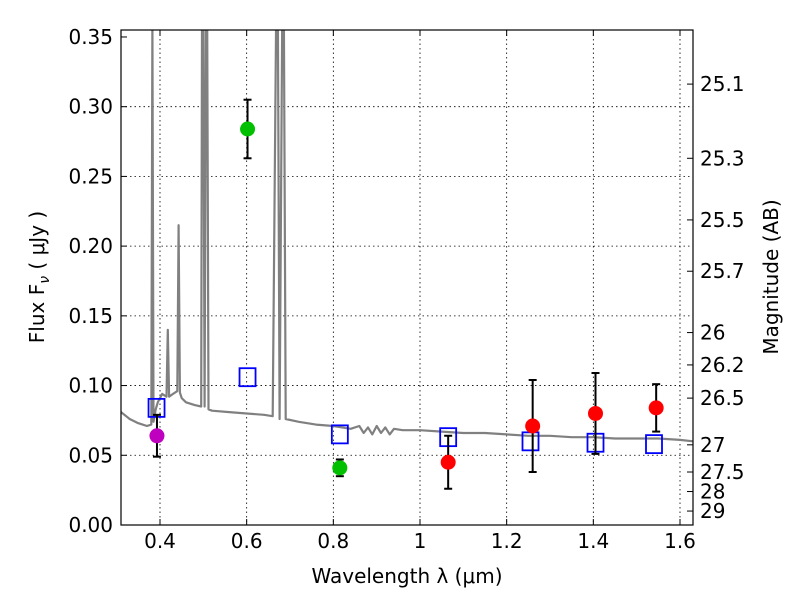 The image size is (800, 600). Describe the element at coordinates (712, 492) in the screenshot. I see `y2-tick-label: 28` at that location.